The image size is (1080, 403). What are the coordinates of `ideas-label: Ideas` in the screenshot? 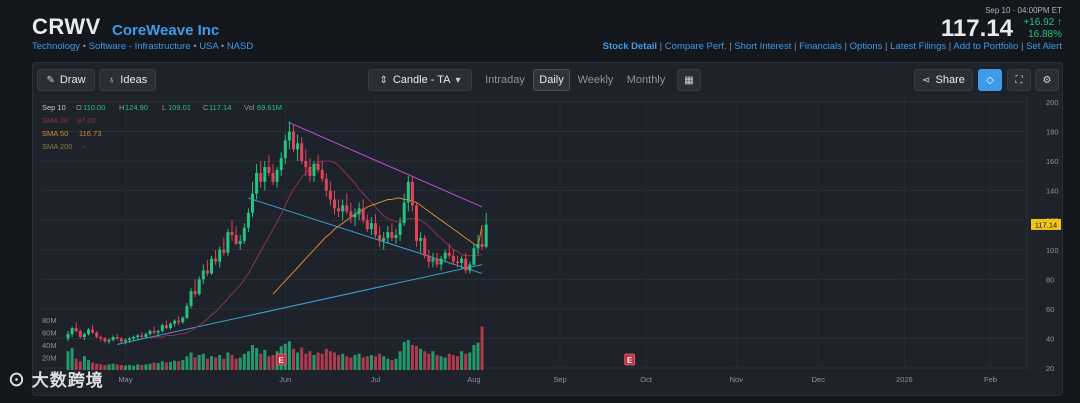 It's located at (134, 80).